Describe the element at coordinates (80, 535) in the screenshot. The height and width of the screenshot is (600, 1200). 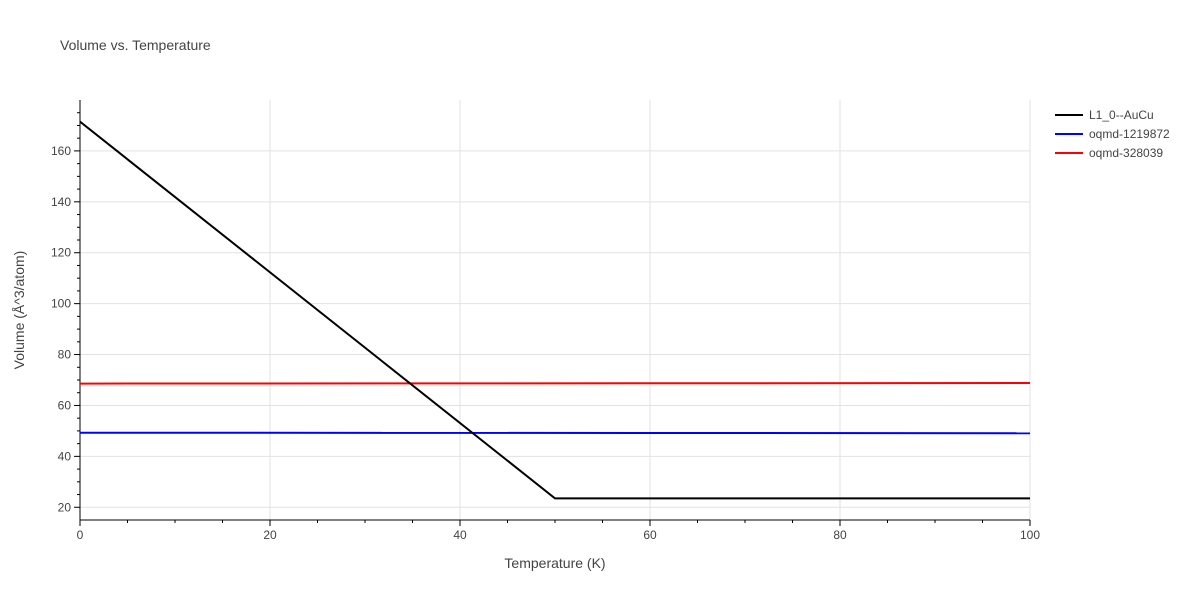
I see `x-tick-label: 0` at that location.